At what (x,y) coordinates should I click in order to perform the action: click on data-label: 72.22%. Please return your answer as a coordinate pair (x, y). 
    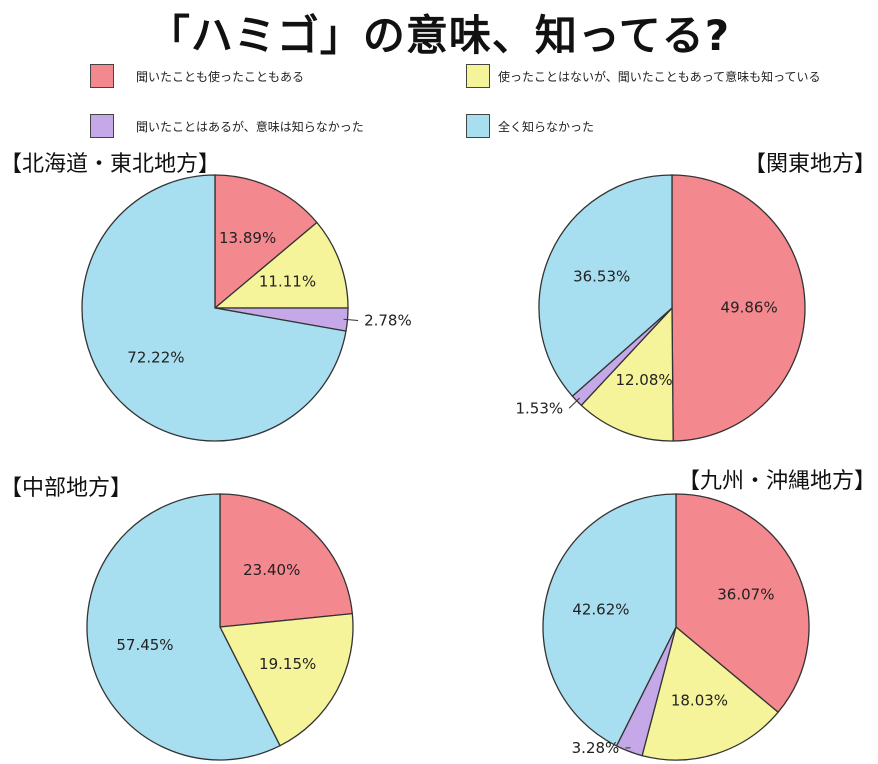
    Looking at the image, I should click on (155, 358).